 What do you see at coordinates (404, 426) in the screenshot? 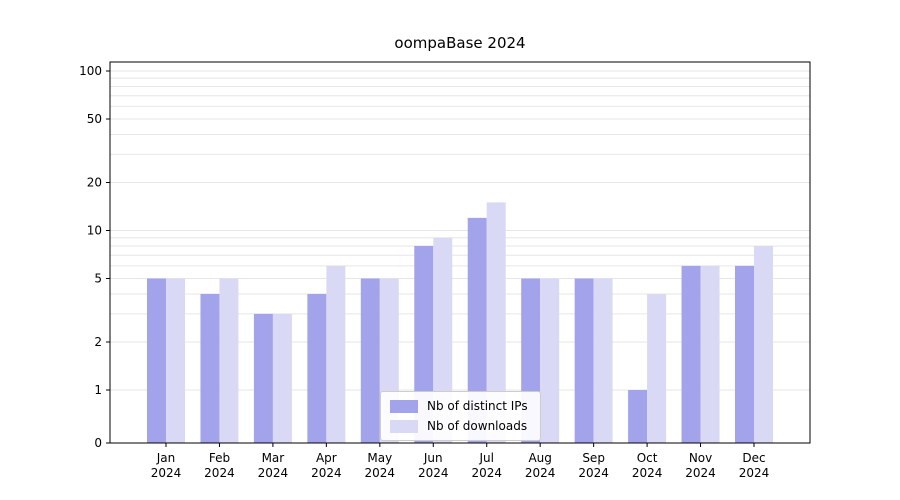
I see `legend-swatch-downloads` at bounding box center [404, 426].